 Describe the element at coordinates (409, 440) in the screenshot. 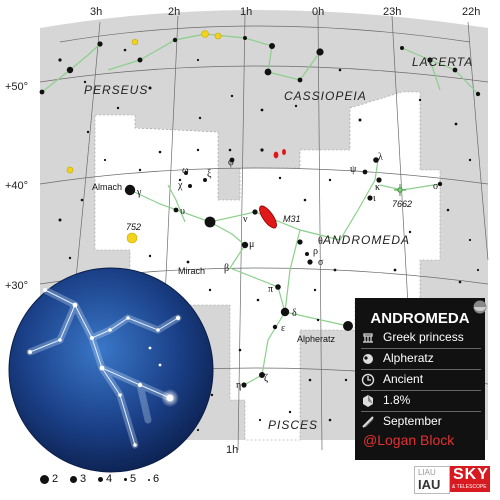

I see `credit-text: @Logan Block` at that location.